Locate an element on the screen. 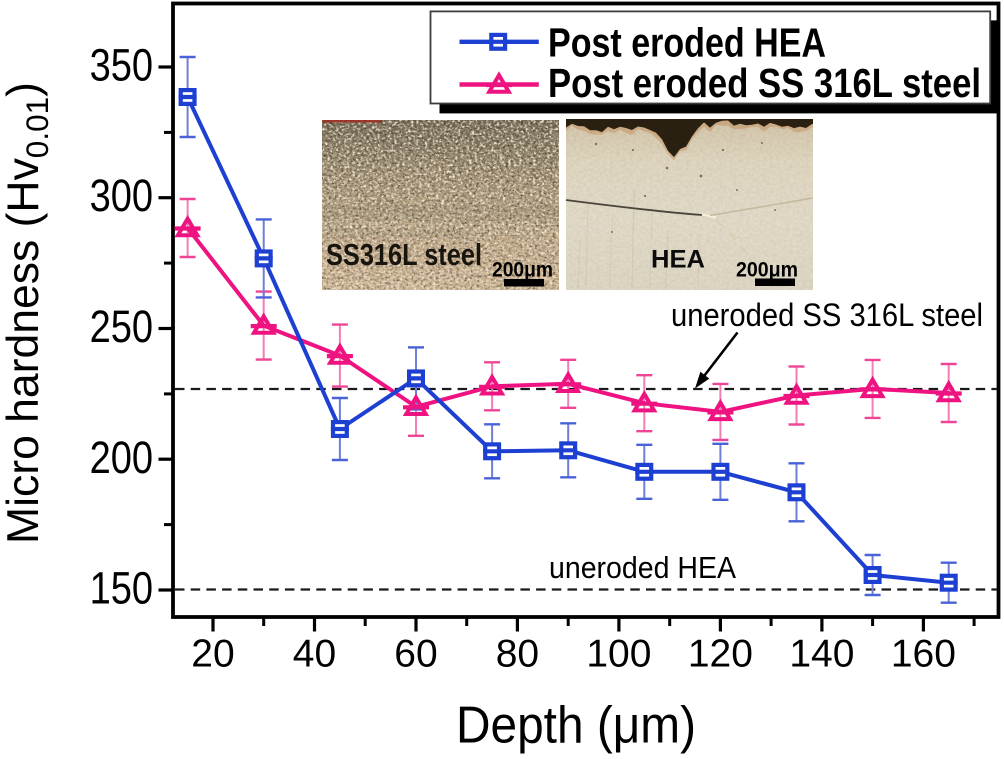 The width and height of the screenshot is (1004, 759). svg-text: uneroded SS 316L steel is located at coordinates (827, 315).